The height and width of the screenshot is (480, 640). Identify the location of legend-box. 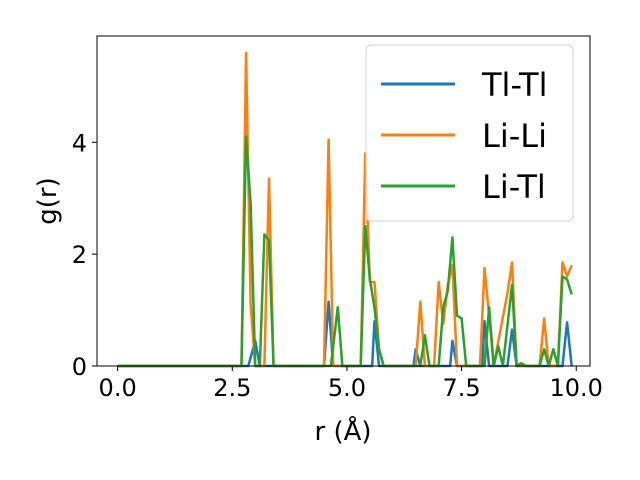
(469, 133).